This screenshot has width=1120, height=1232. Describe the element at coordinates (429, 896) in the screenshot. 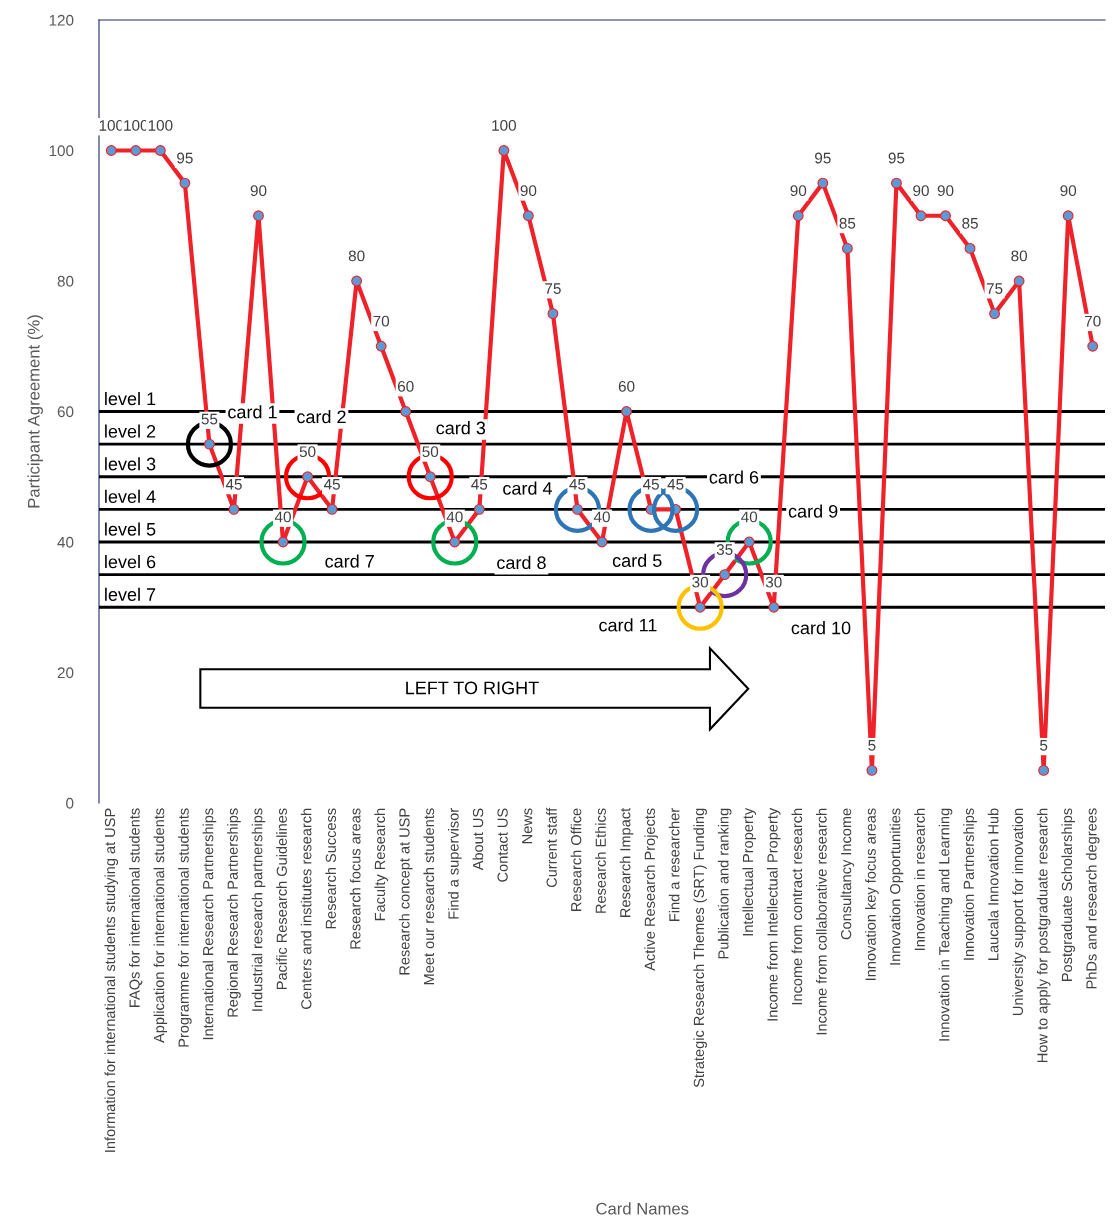

I see `x-tick-label: Meet our research students` at that location.